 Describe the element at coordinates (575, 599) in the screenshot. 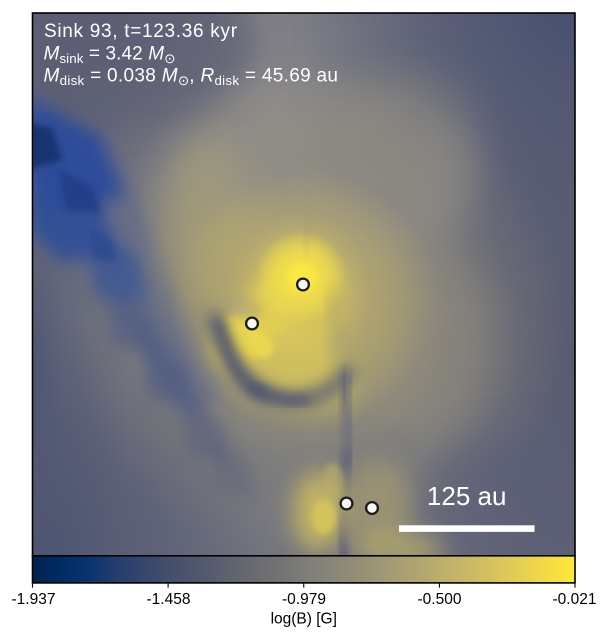

I see `svg-text: -0.021` at that location.